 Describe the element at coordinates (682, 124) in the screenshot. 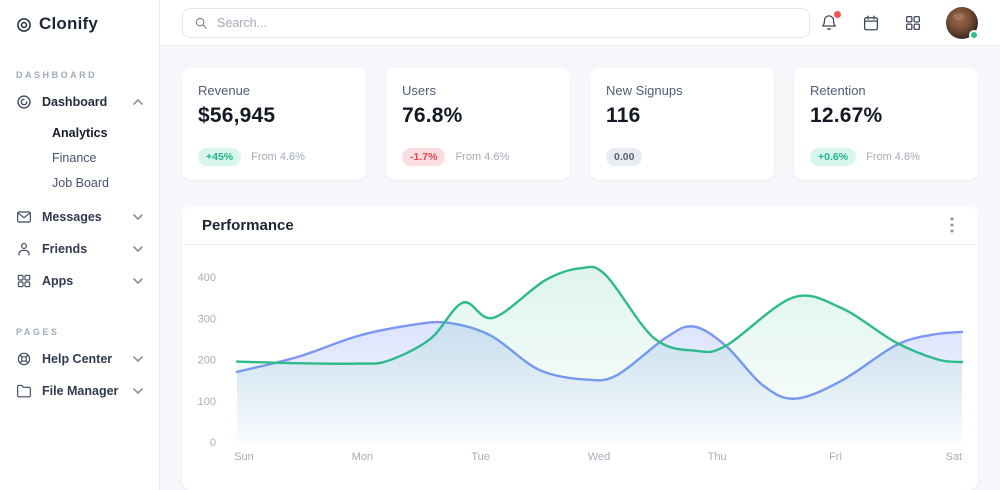

I see `stat-card-new-signups: New Signups 116 0.00` at that location.